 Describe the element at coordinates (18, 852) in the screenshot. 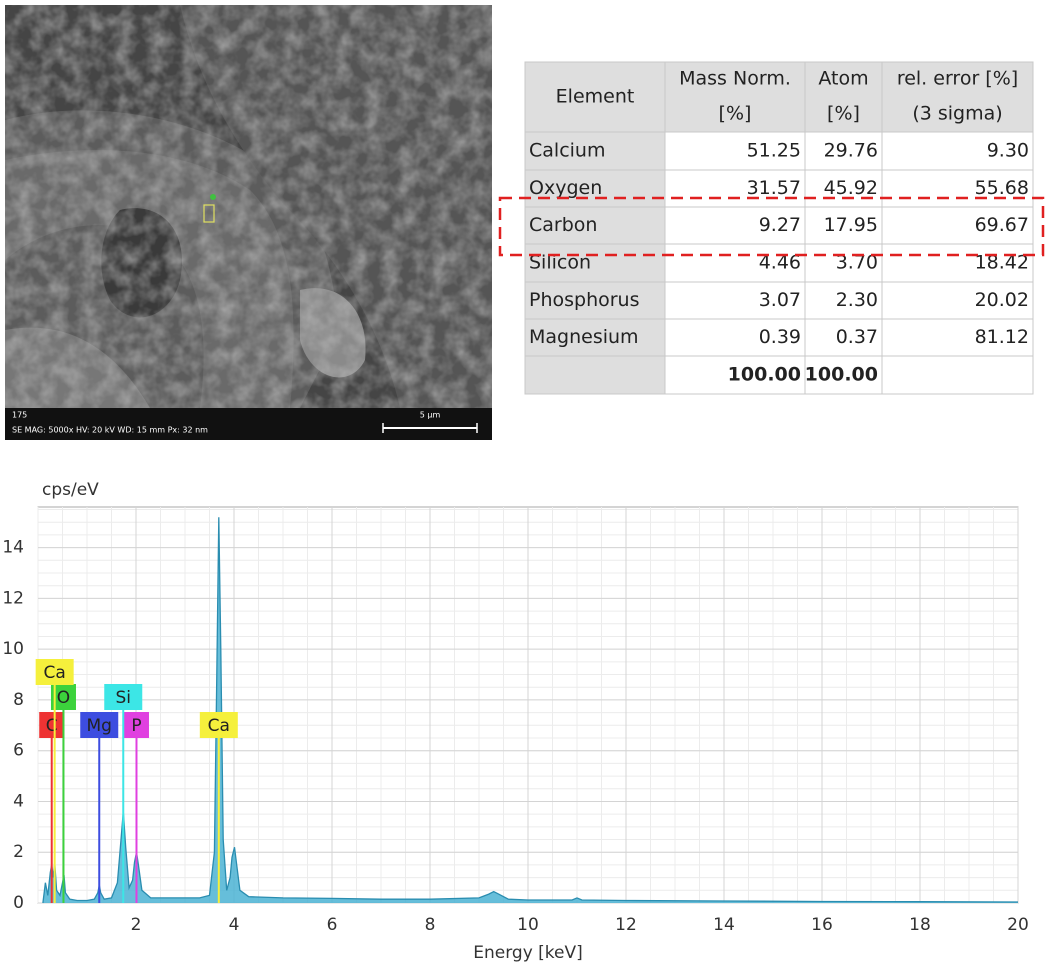

I see `y-tick-label: 2` at that location.